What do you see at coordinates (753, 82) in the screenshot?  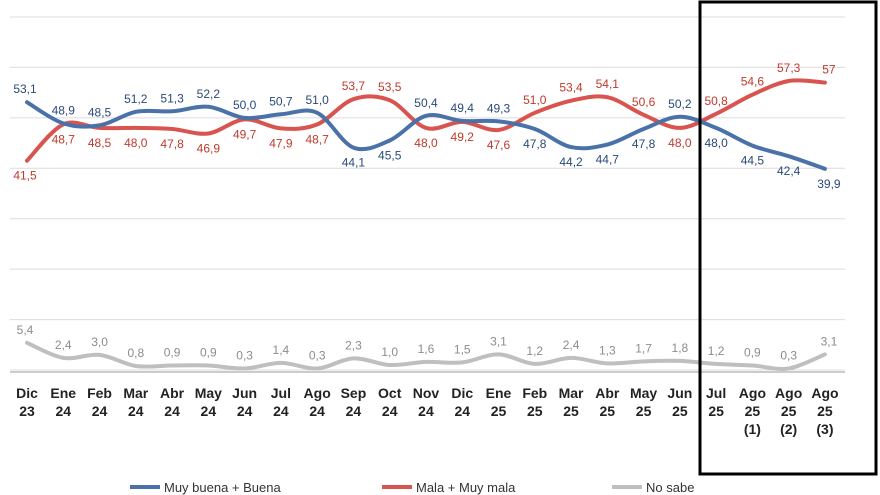 I see `data-label-mala-muy-mala: 54,6` at bounding box center [753, 82].